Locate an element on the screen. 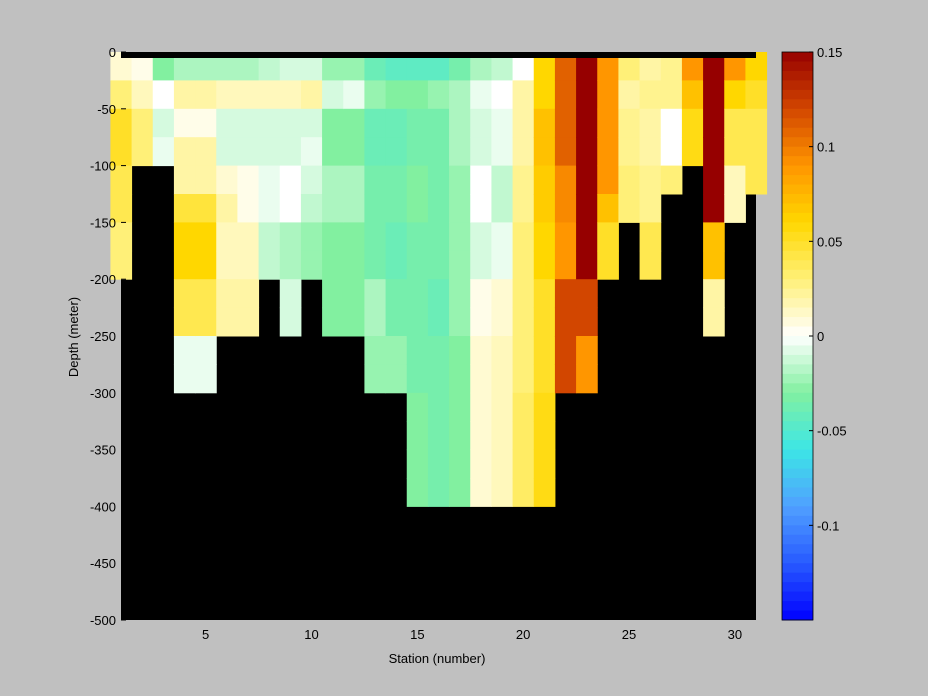 The height and width of the screenshot is (696, 928). colorbar-tick-label: -0.05 is located at coordinates (832, 431).